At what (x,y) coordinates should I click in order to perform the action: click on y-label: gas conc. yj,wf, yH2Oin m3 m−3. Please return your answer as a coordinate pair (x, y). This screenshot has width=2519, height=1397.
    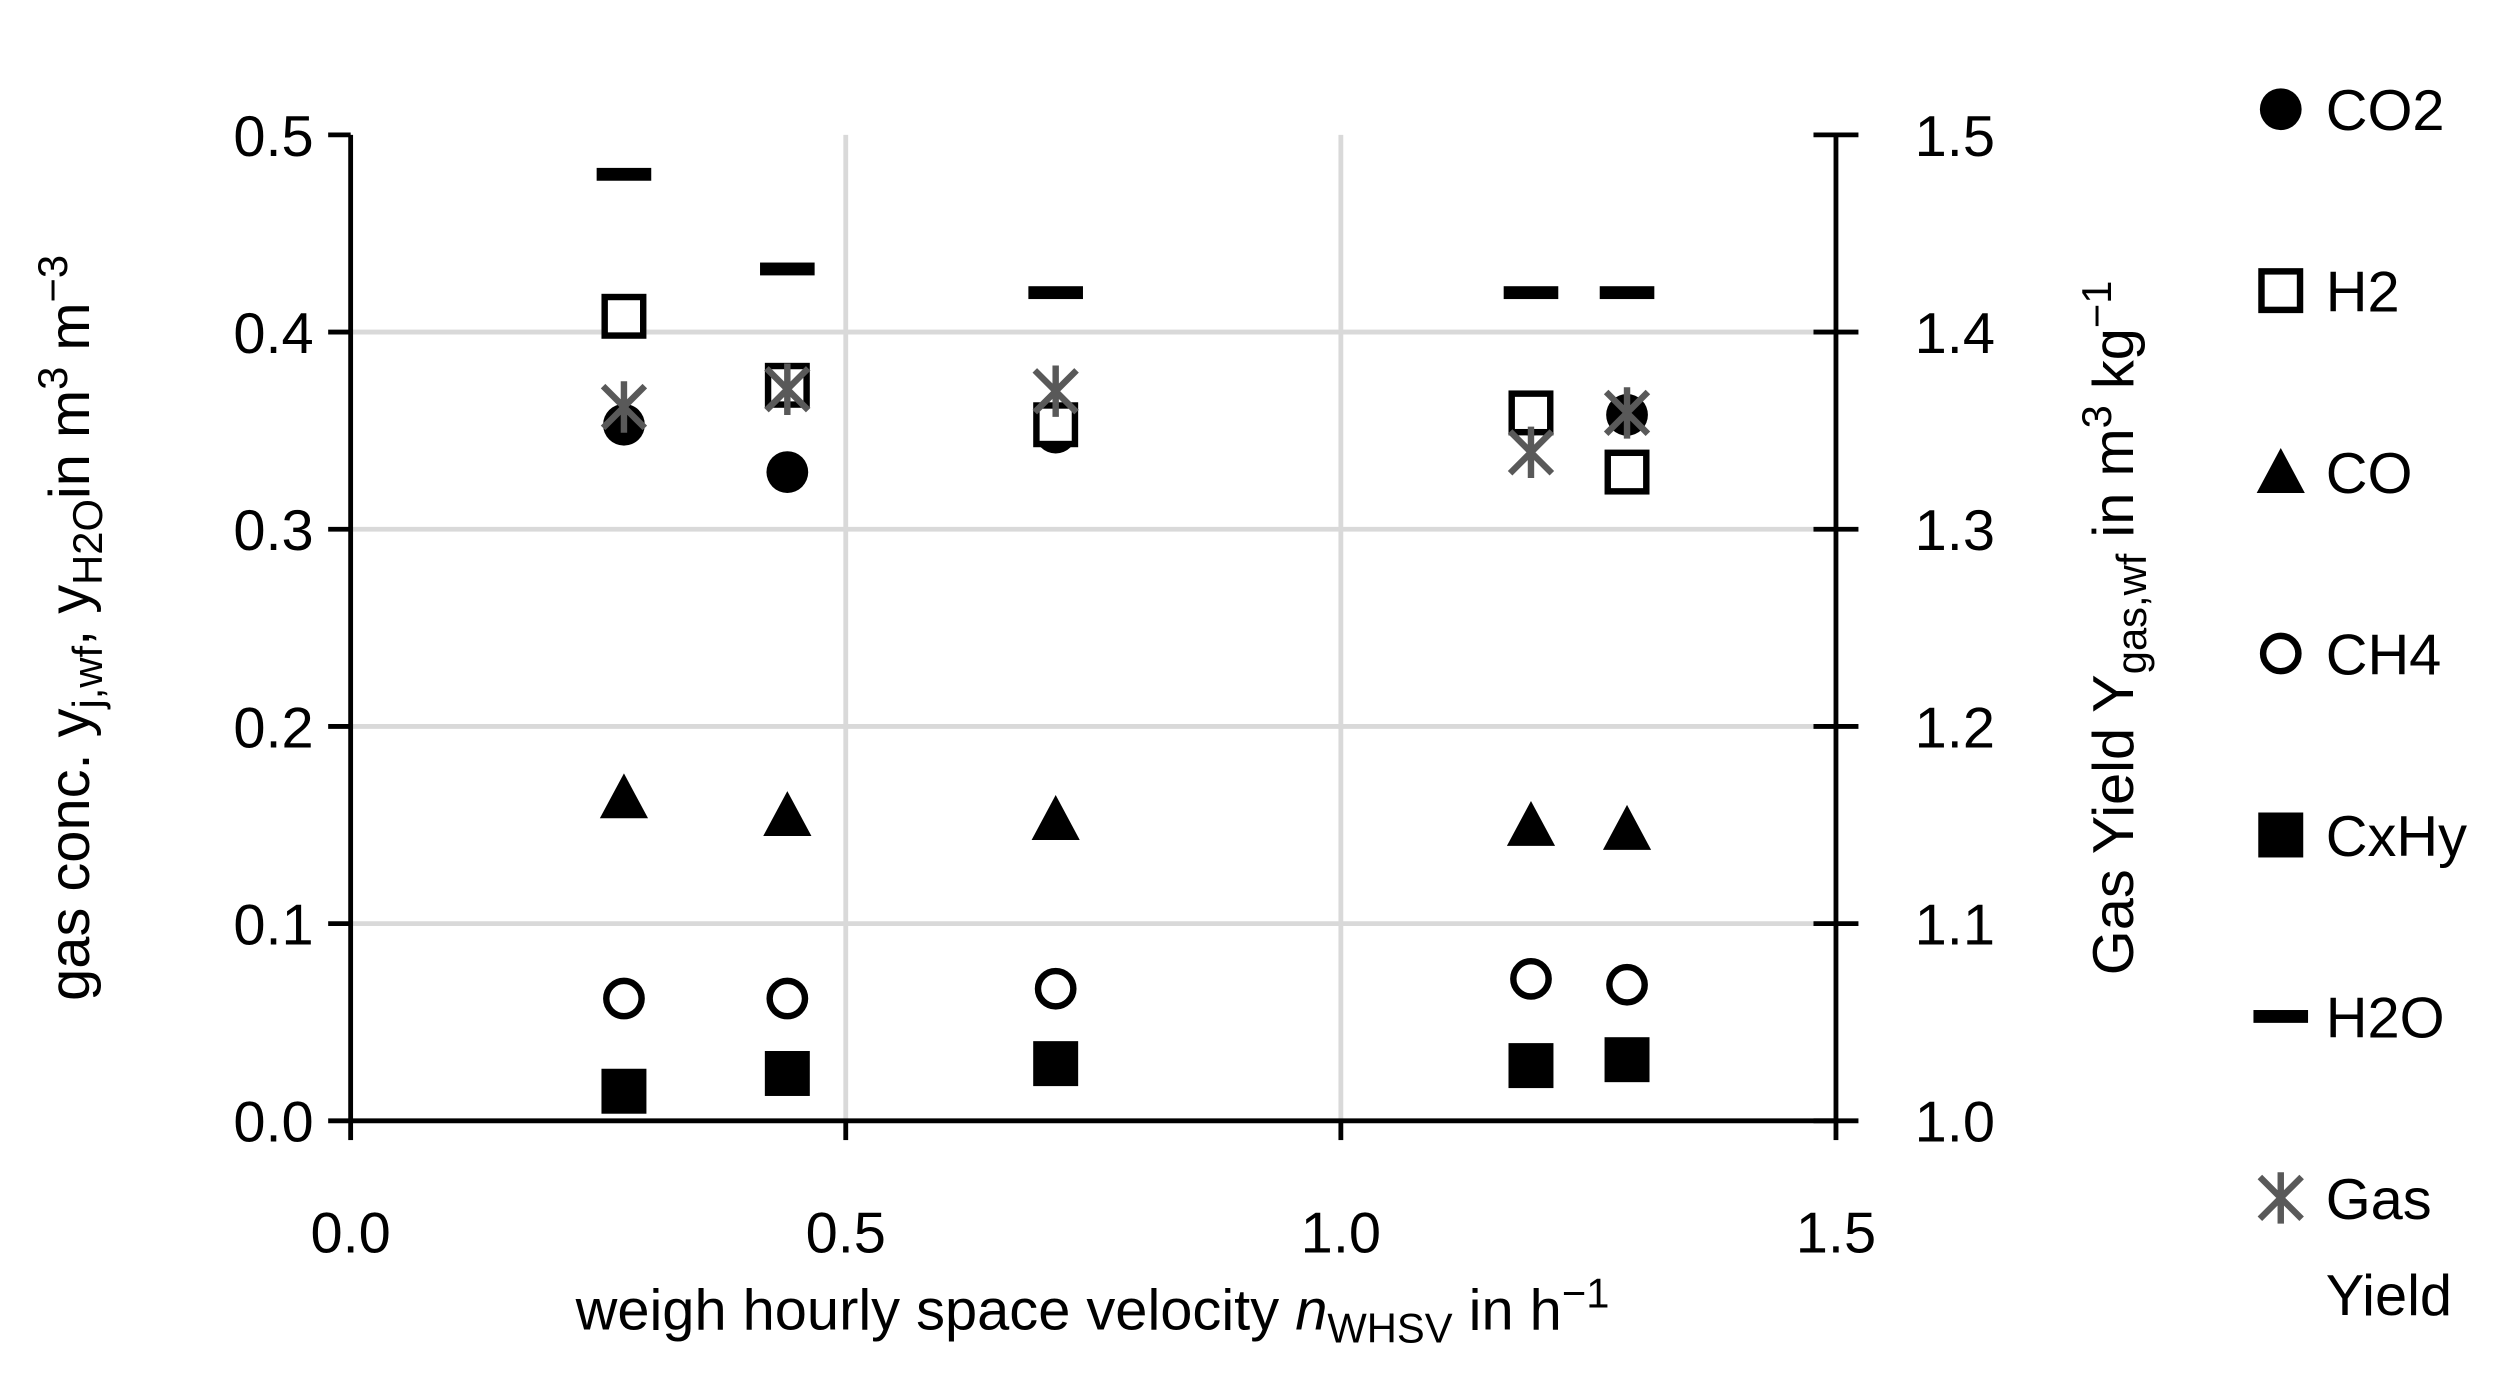
    Looking at the image, I should click on (69, 628).